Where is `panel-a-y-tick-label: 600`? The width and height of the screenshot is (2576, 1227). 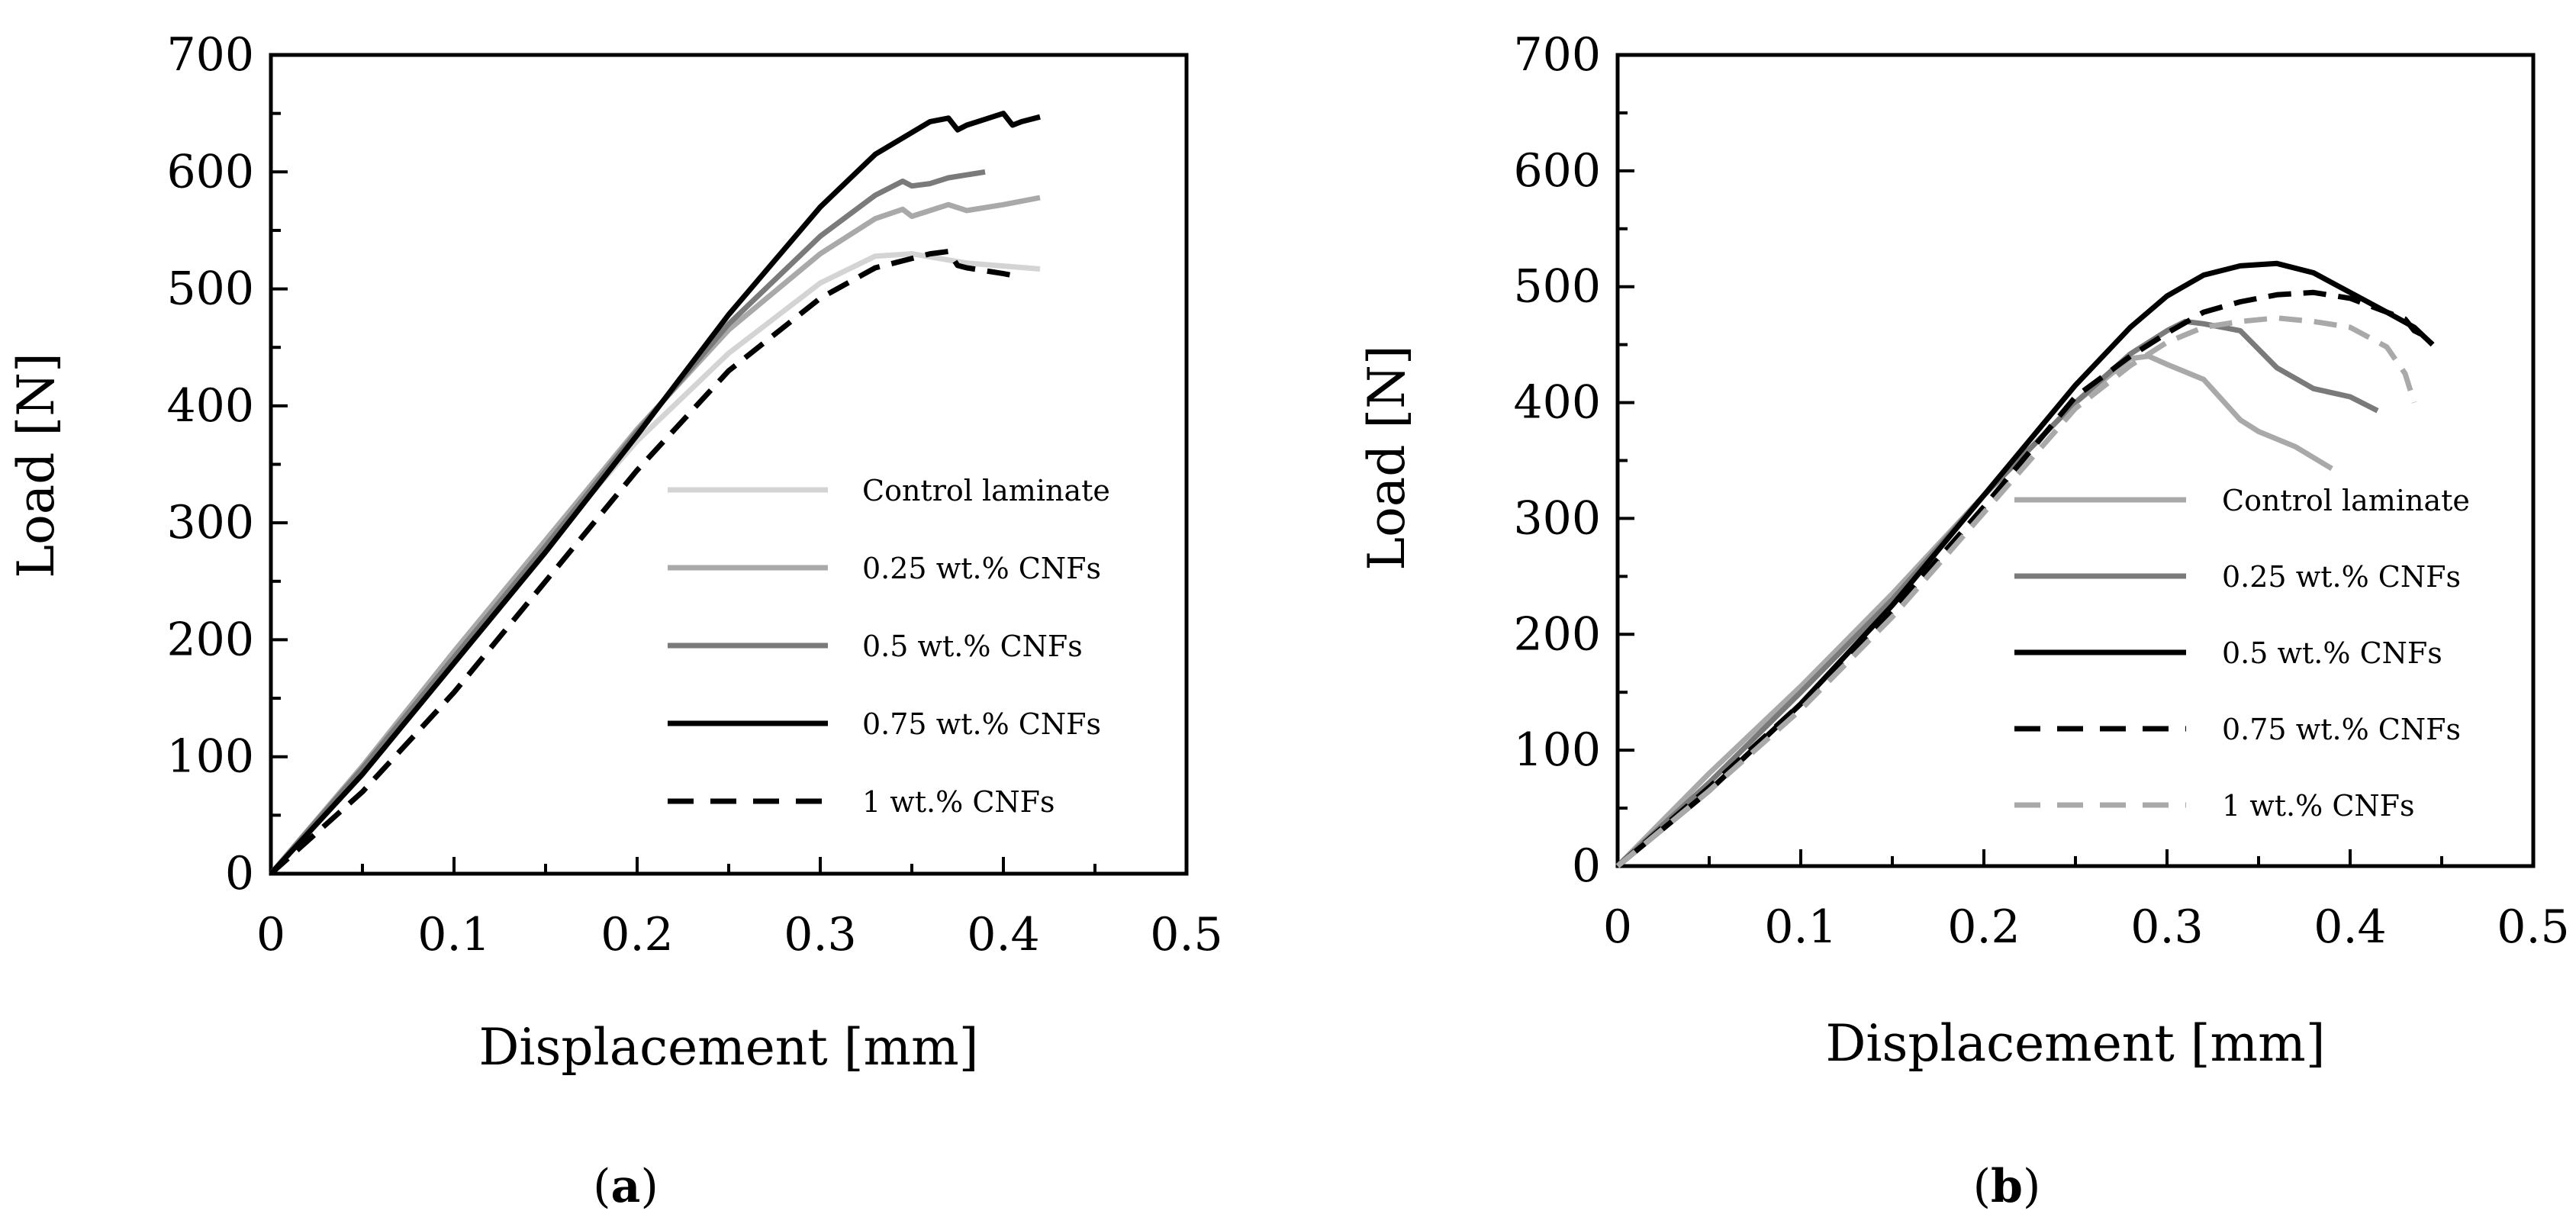 panel-a-y-tick-label: 600 is located at coordinates (210, 171).